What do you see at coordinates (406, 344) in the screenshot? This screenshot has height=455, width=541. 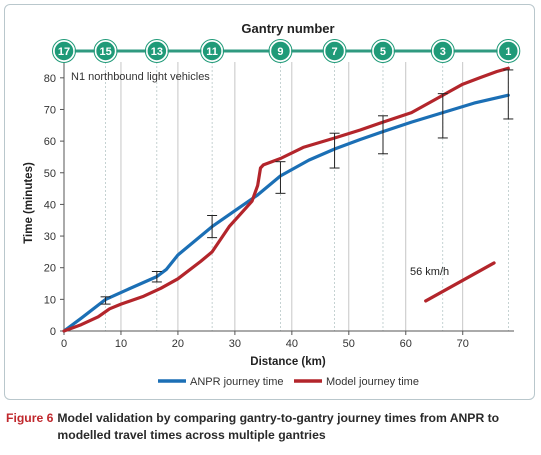 I see `x-tick-label: 60` at bounding box center [406, 344].